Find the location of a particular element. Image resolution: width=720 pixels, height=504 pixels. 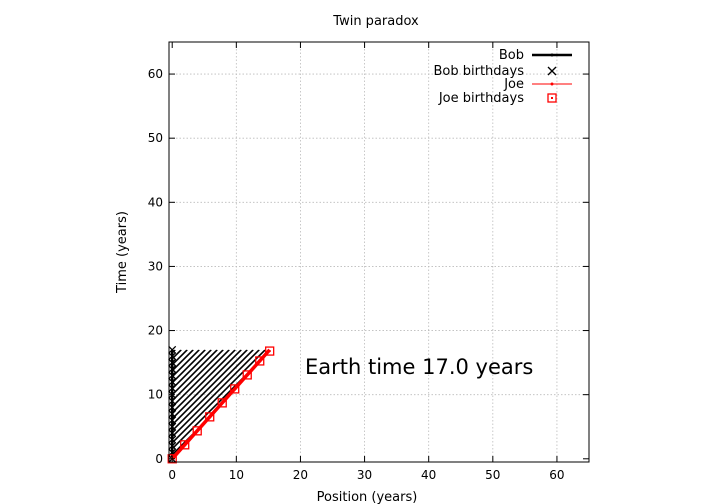

legend-swatch-joe-dot is located at coordinates (552, 84).